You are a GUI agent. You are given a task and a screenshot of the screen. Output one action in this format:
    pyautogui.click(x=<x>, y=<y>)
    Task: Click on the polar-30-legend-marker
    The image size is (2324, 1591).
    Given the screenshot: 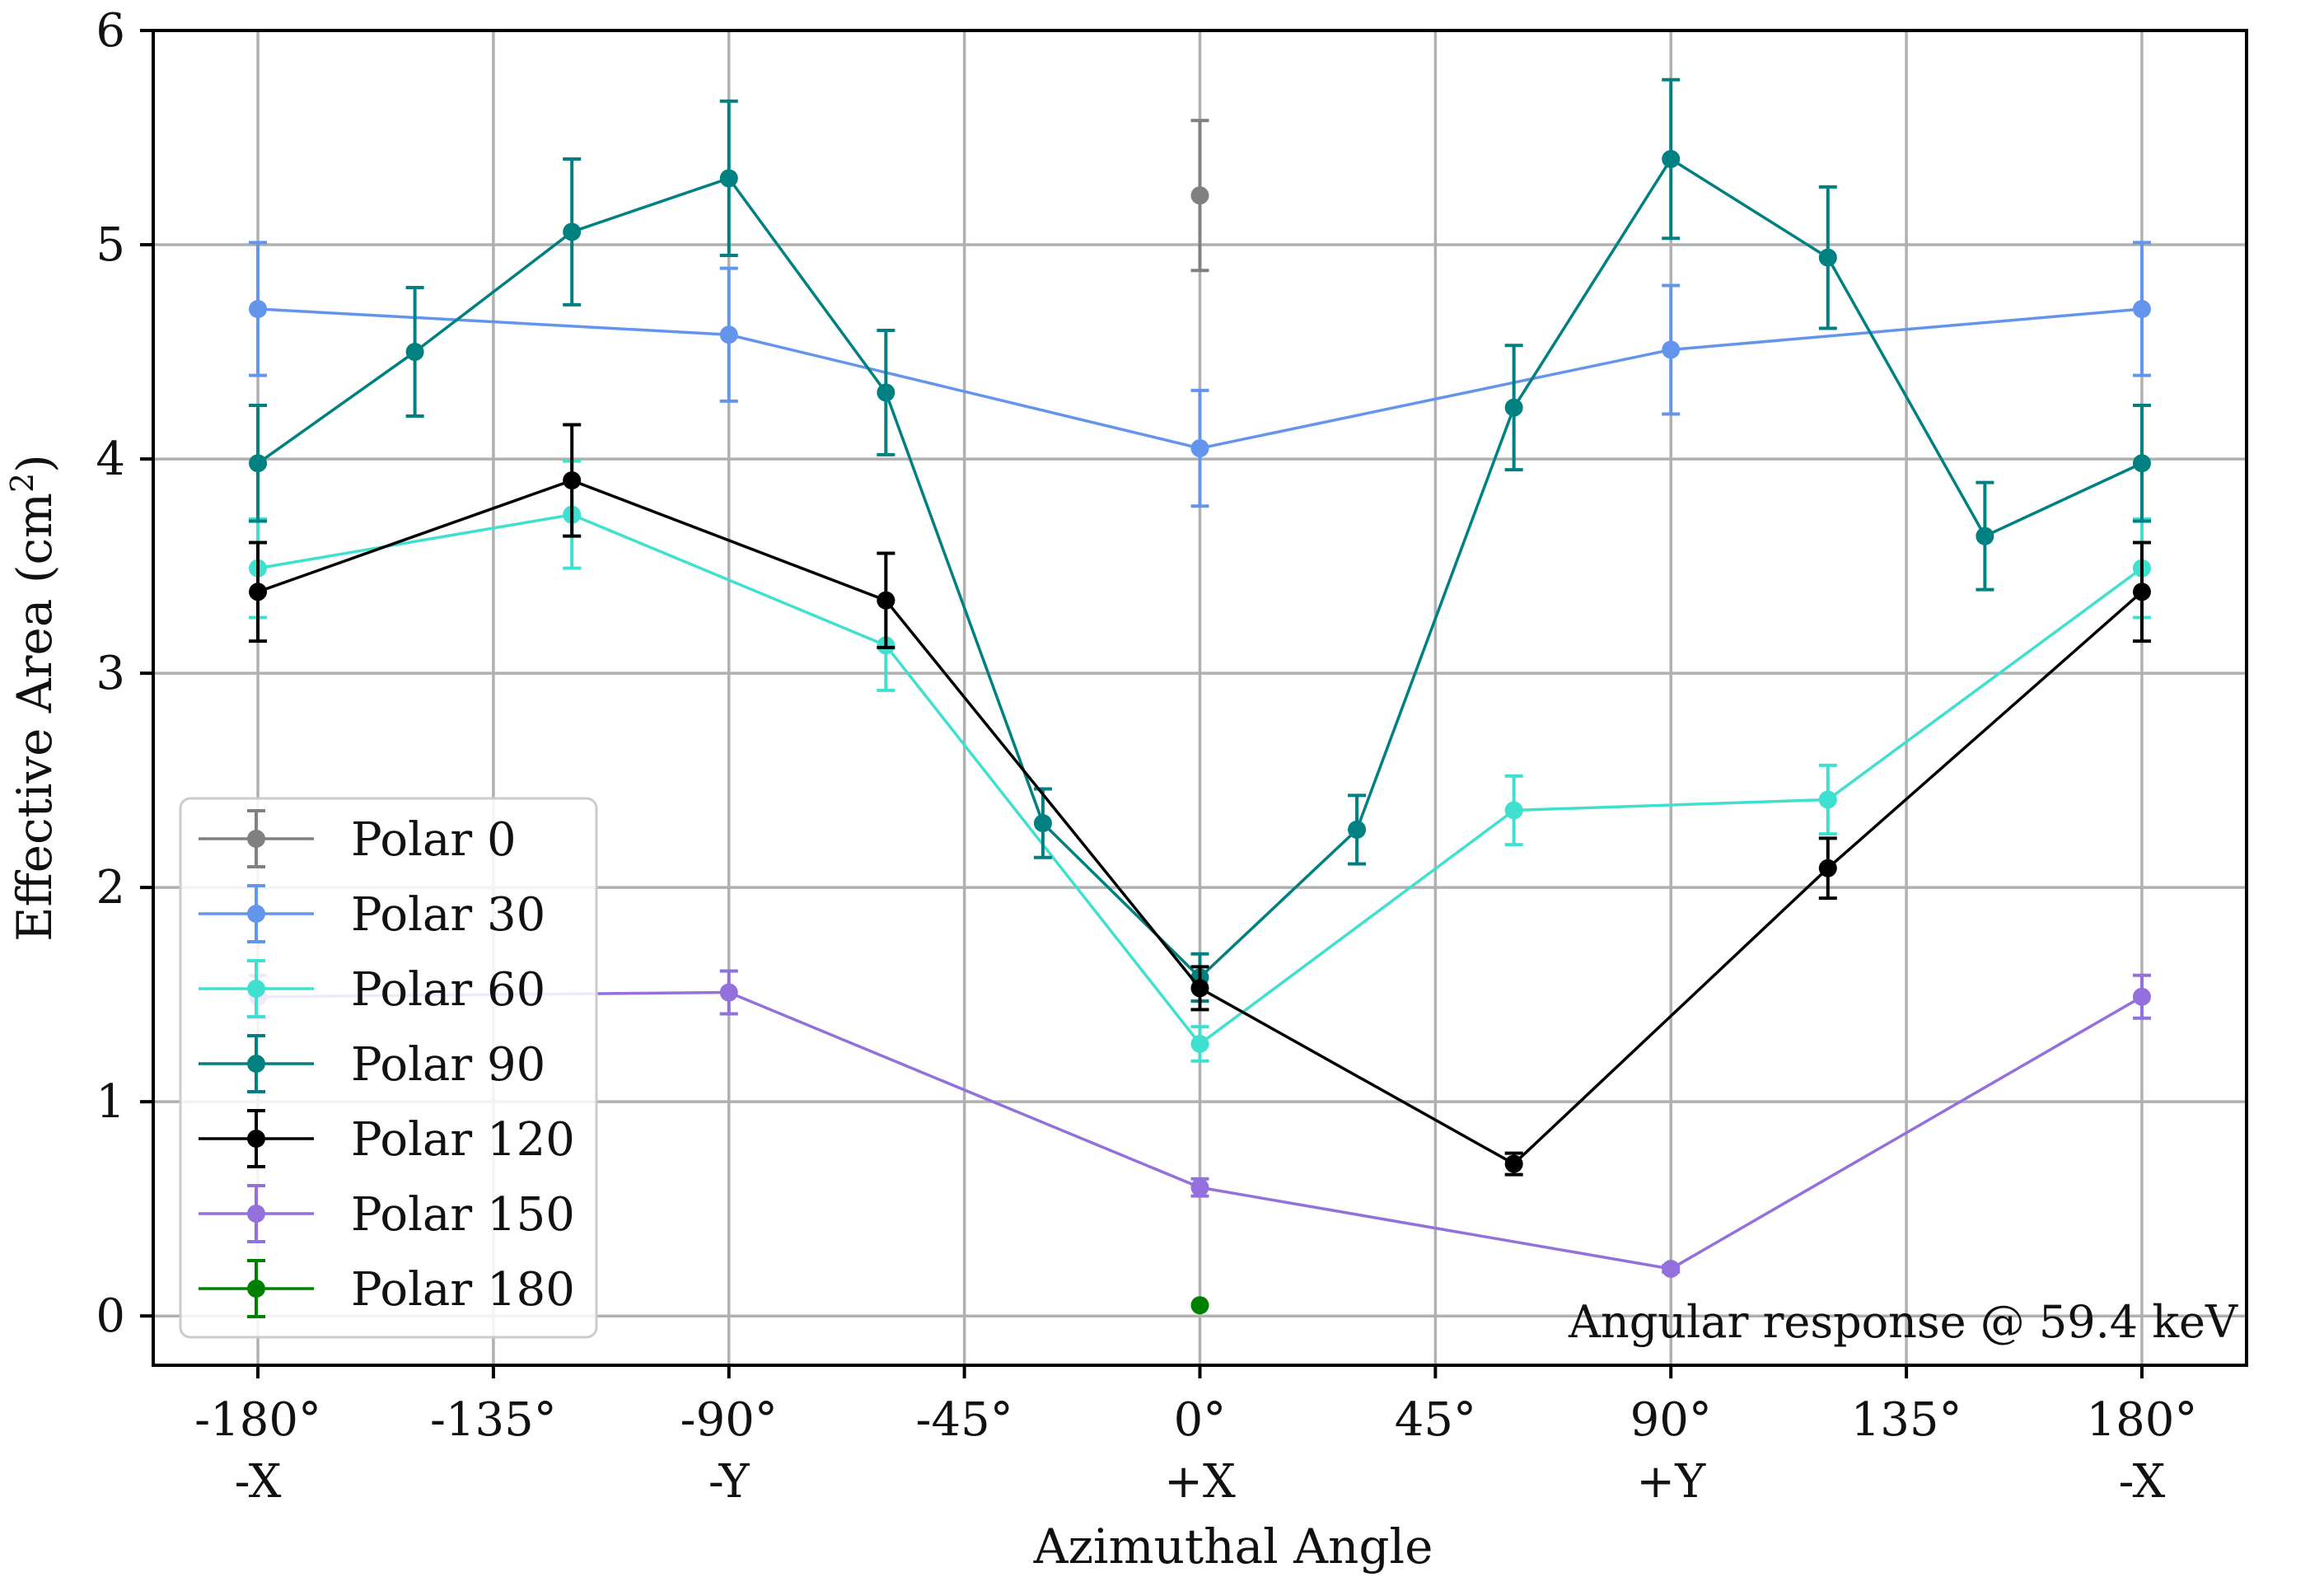 What is the action you would take?
    pyautogui.click(x=256, y=914)
    